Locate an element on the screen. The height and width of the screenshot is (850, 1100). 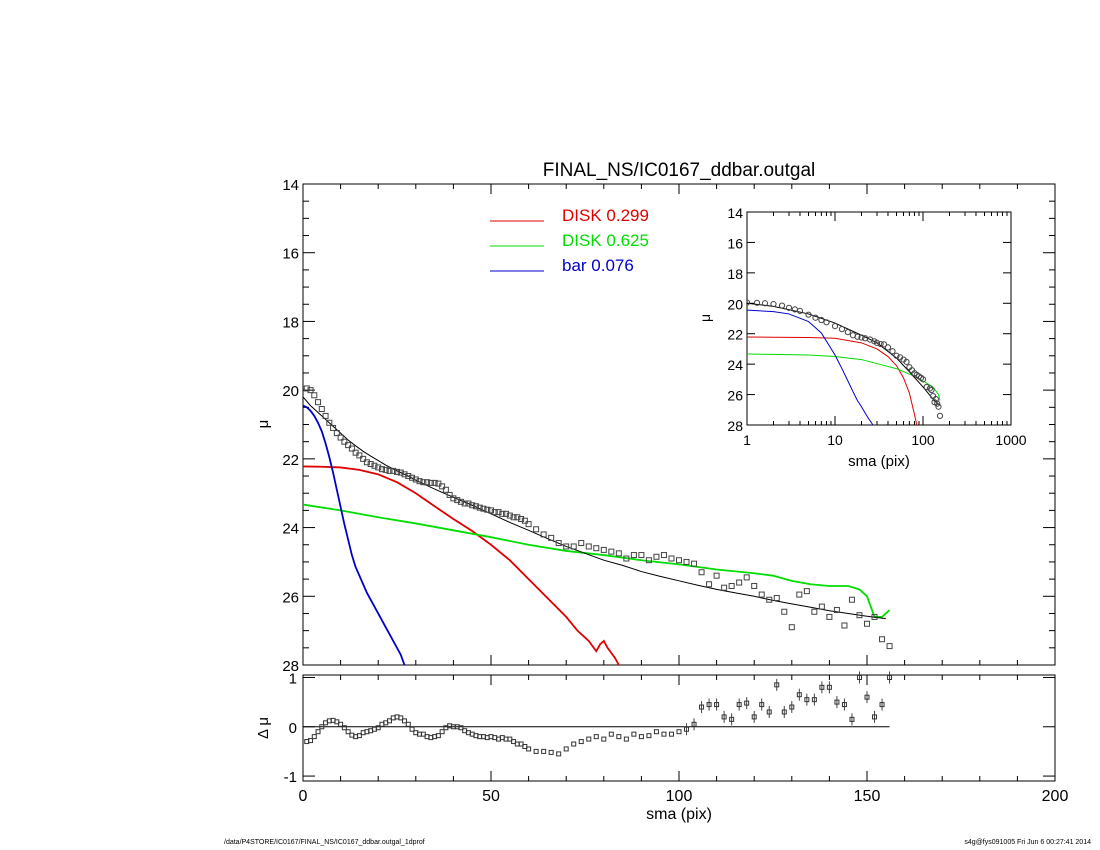
inset-log-panel: μ sma (pix) 14 16 18 20 22 24 26 28 1 10 100 1000 is located at coordinates (862, 337).